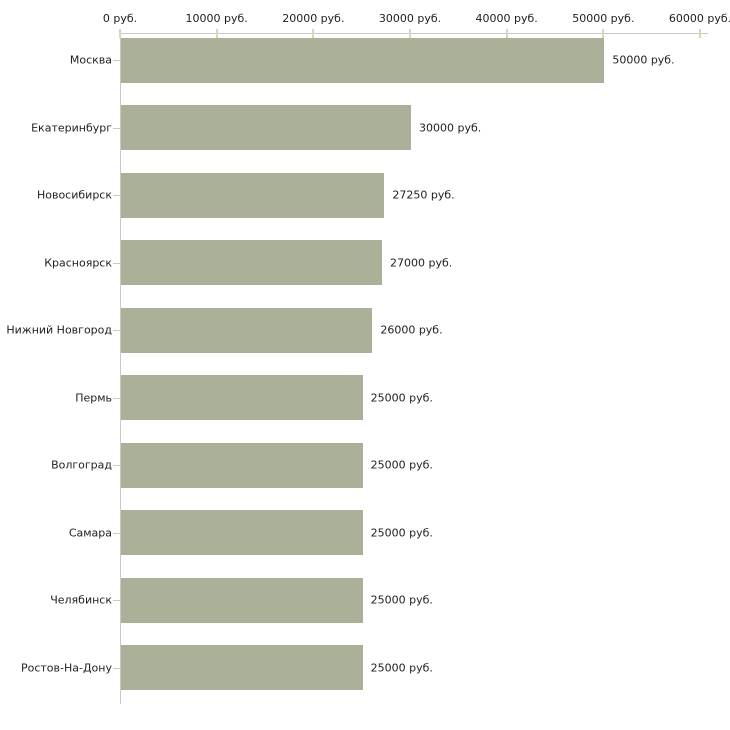 This screenshot has height=730, width=730. What do you see at coordinates (81, 465) in the screenshot?
I see `category-label: Волгоград` at bounding box center [81, 465].